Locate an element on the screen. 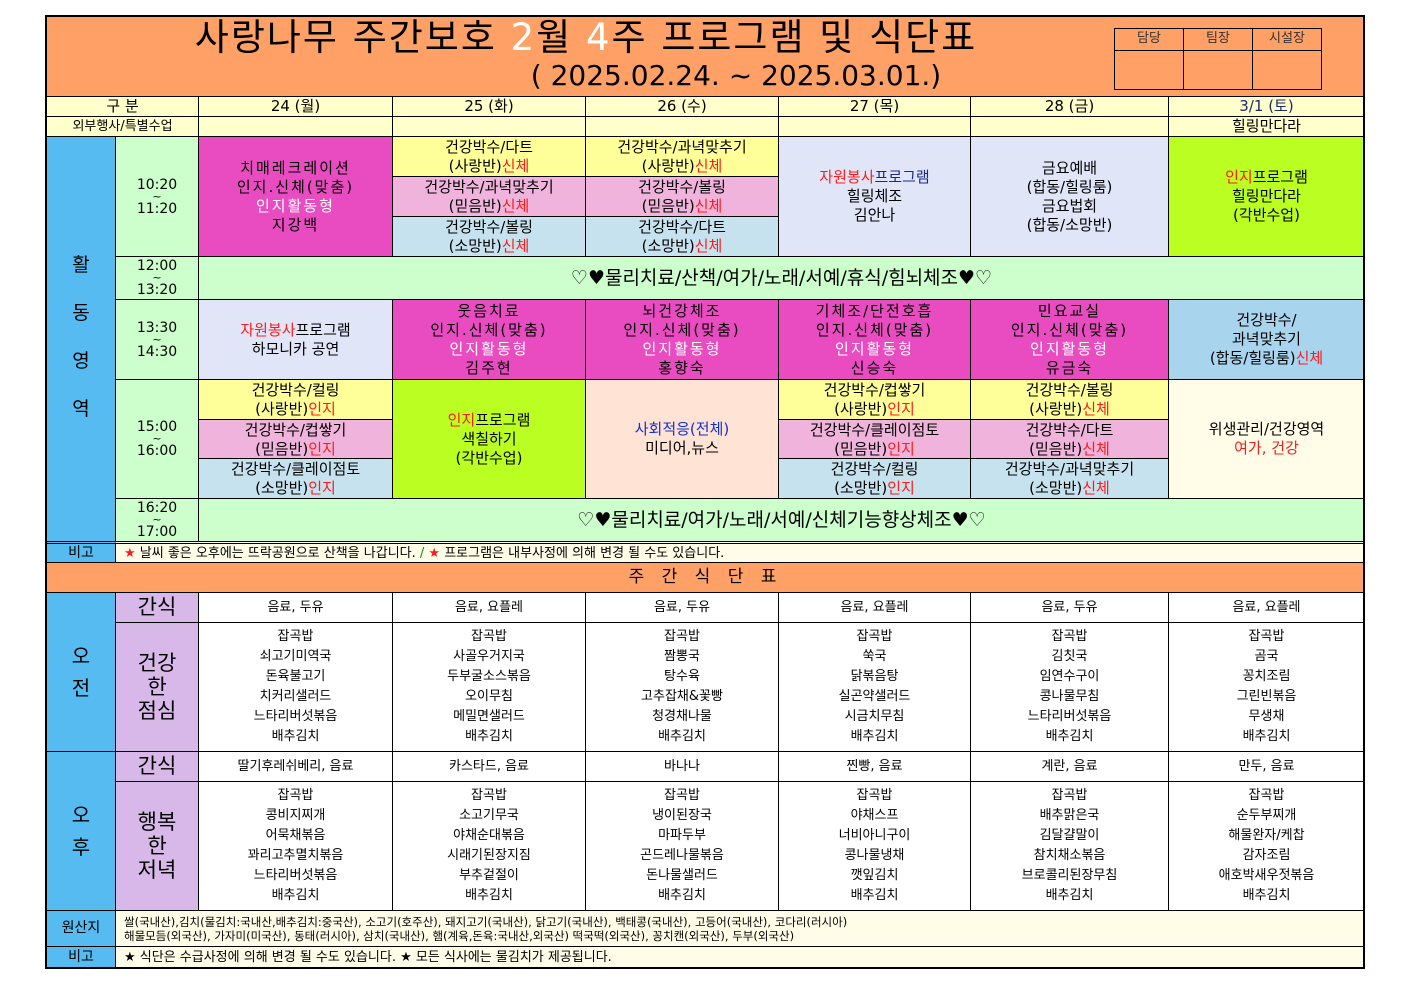 This screenshot has height=992, width=1403. cell-line: 건강박수/다트 is located at coordinates (489, 147).